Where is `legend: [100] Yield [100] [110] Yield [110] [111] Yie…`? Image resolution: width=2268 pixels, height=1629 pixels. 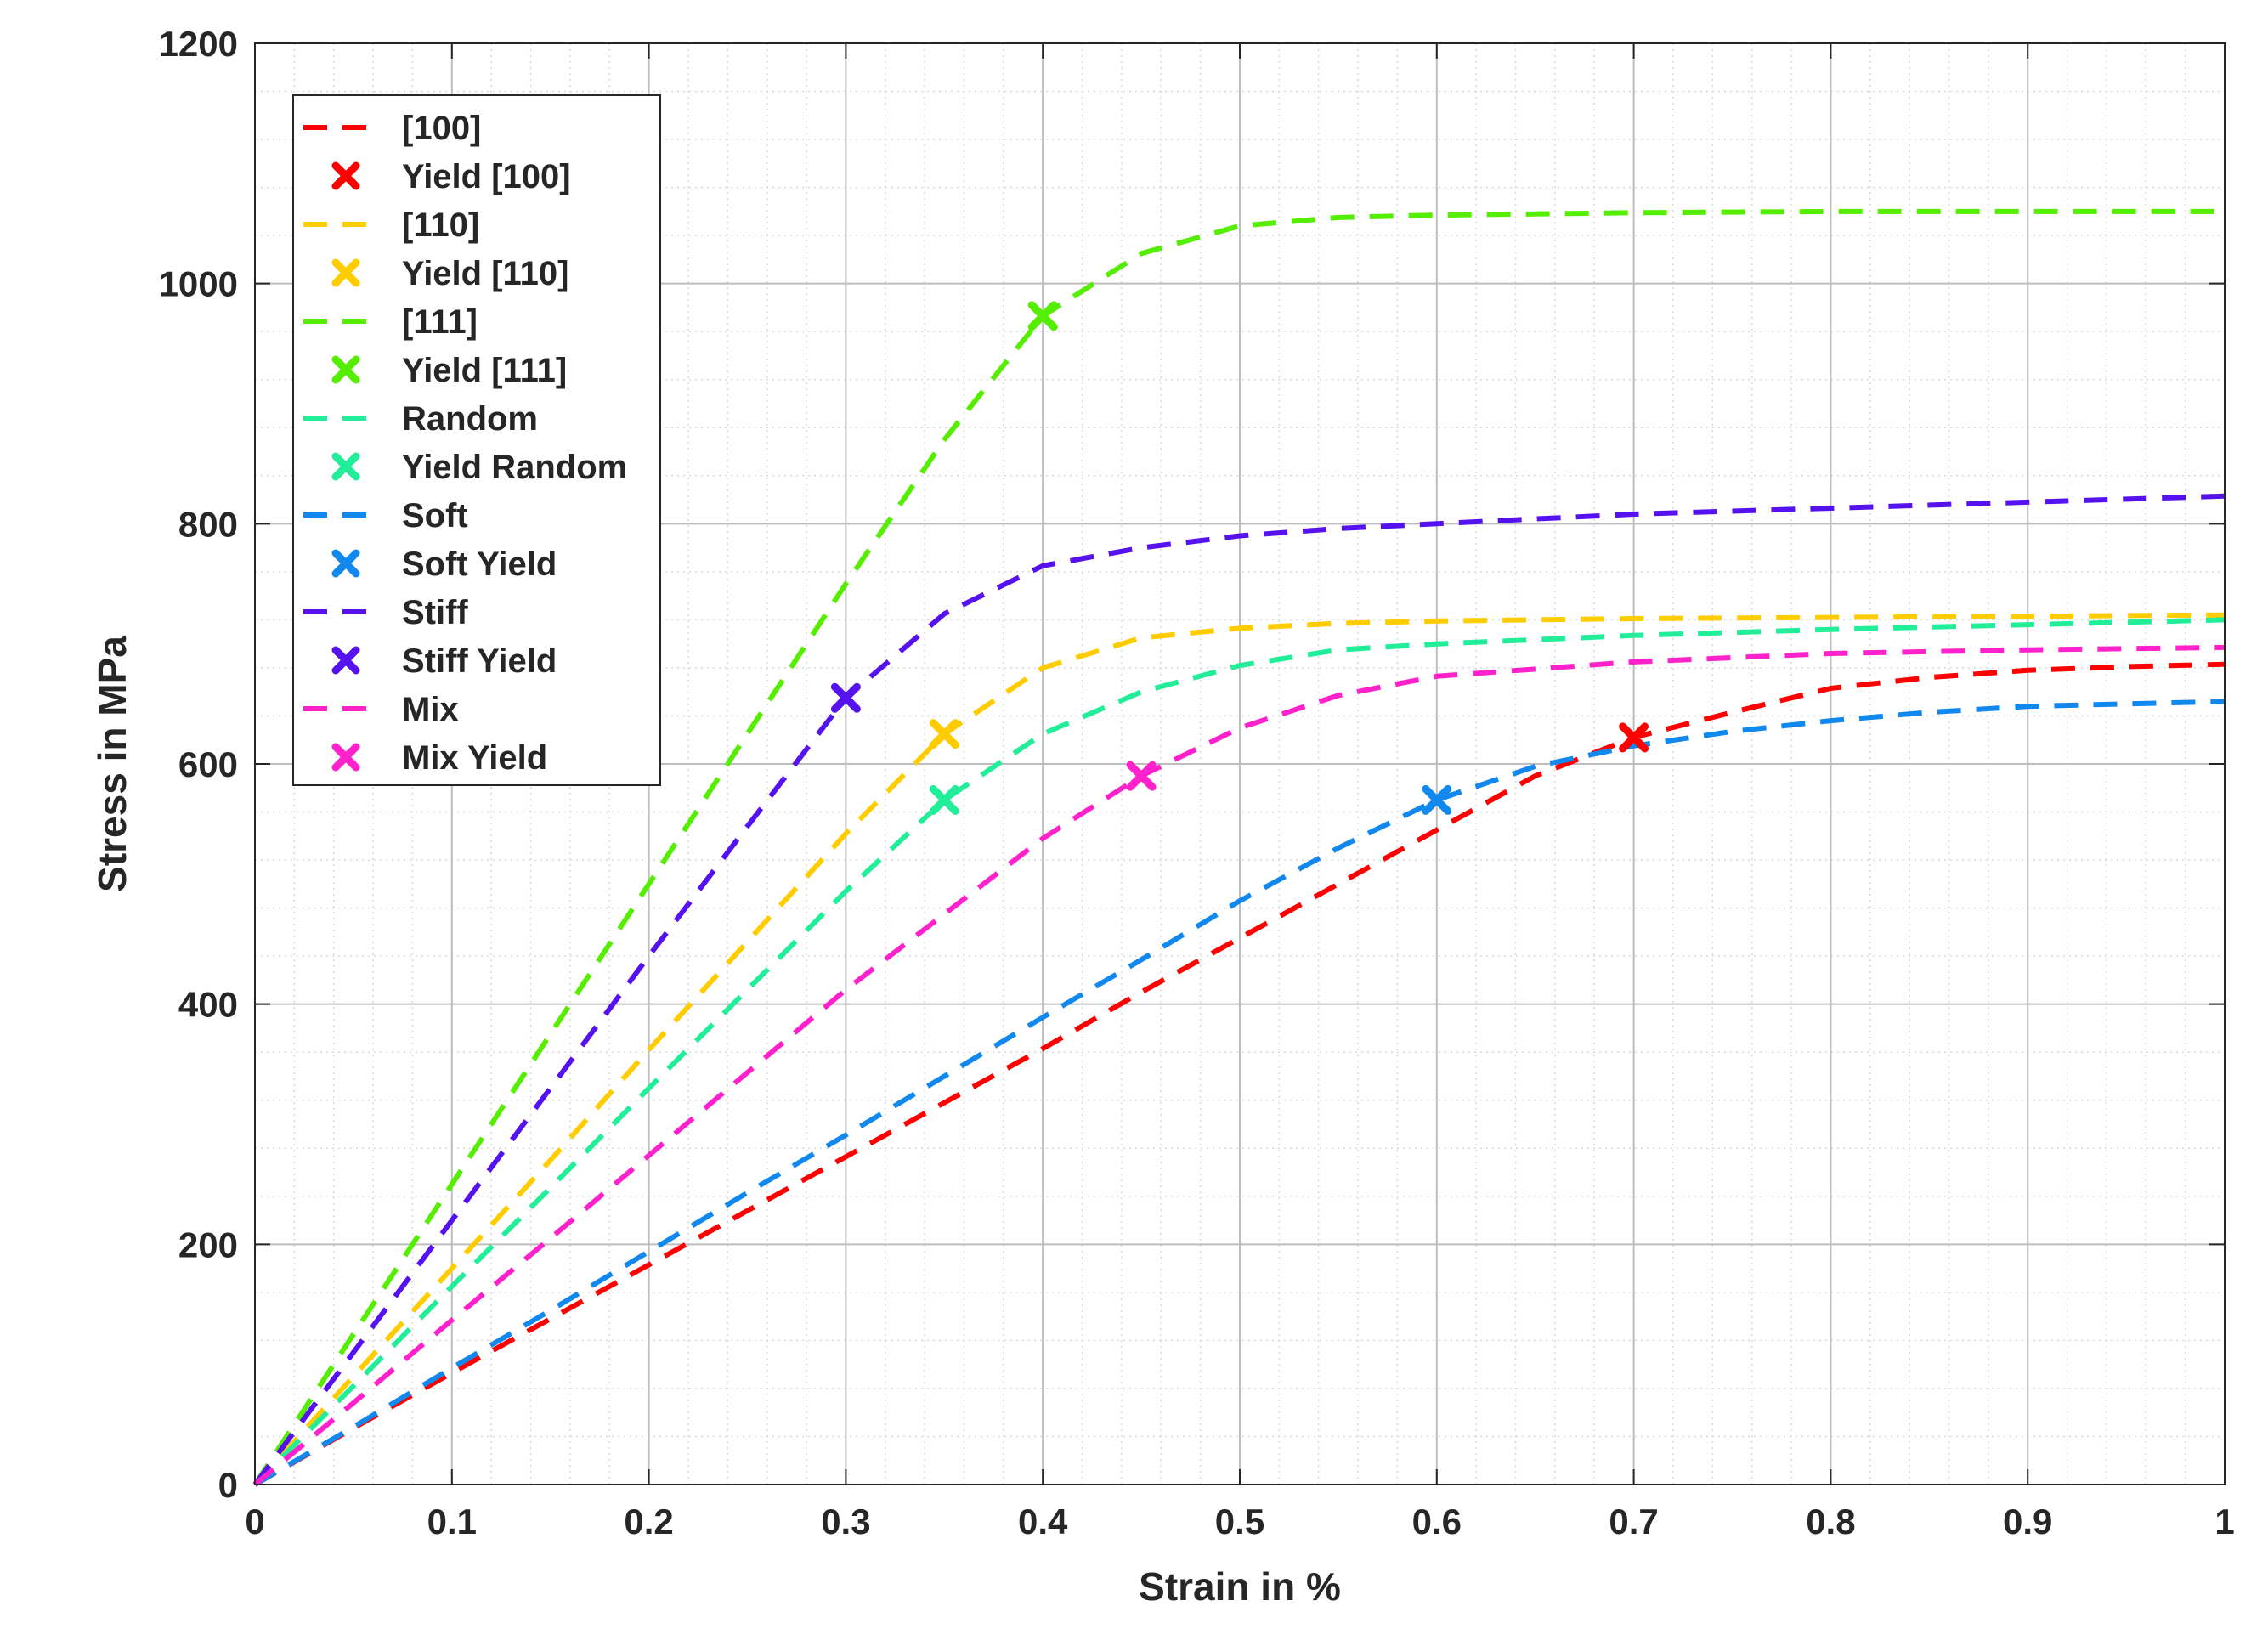
legend: [100] Yield [100] [110] Yield [110] [111] Yie… is located at coordinates (476, 440).